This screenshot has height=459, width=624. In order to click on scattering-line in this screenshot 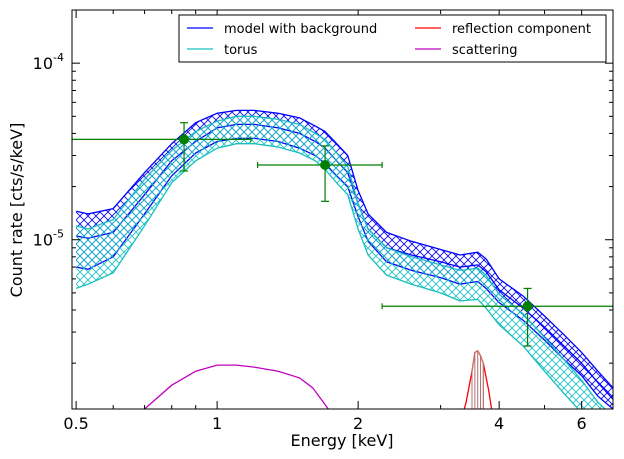, I will do `click(237, 386)`.